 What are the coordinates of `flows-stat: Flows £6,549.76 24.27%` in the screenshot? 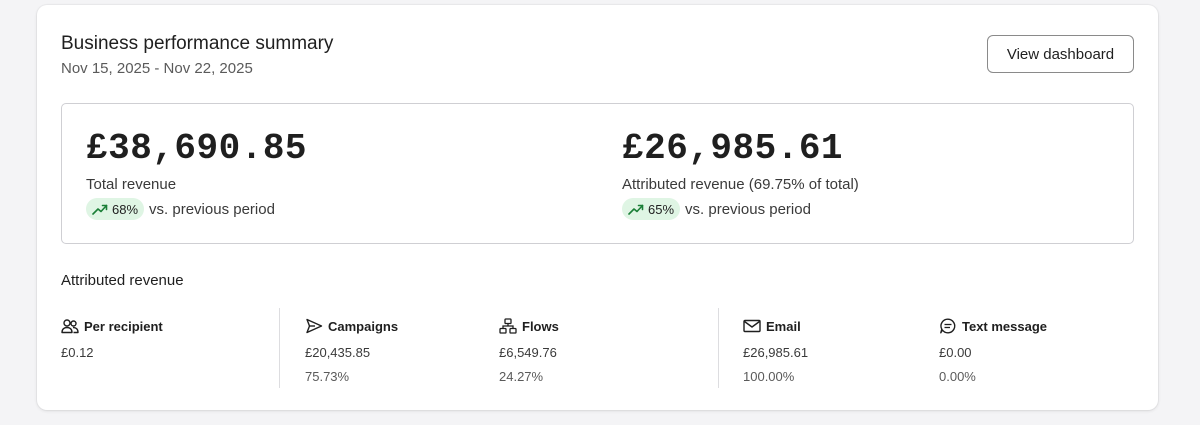 It's located at (529, 350).